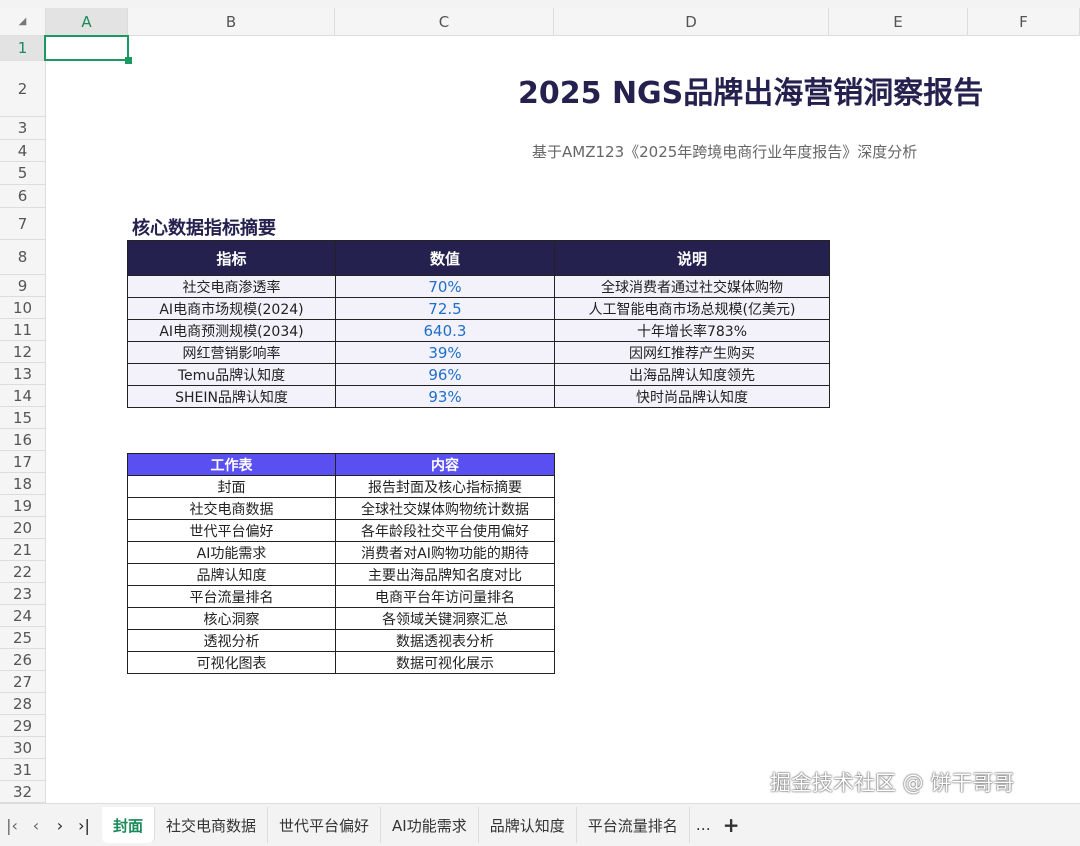 The image size is (1080, 846). I want to click on row-header-7: 7, so click(23, 224).